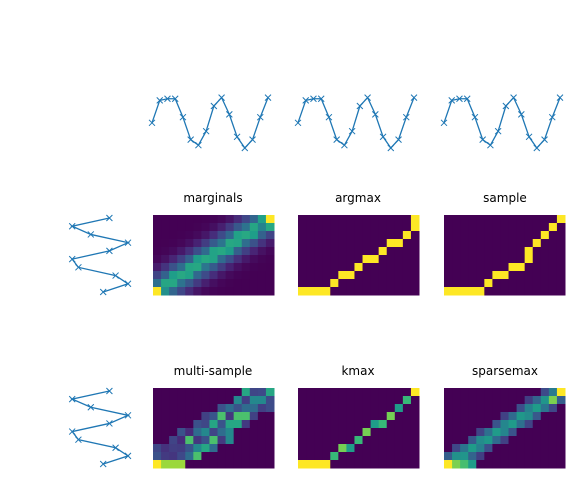  Describe the element at coordinates (505, 371) in the screenshot. I see `title-sparsemax: sparsemax` at that location.